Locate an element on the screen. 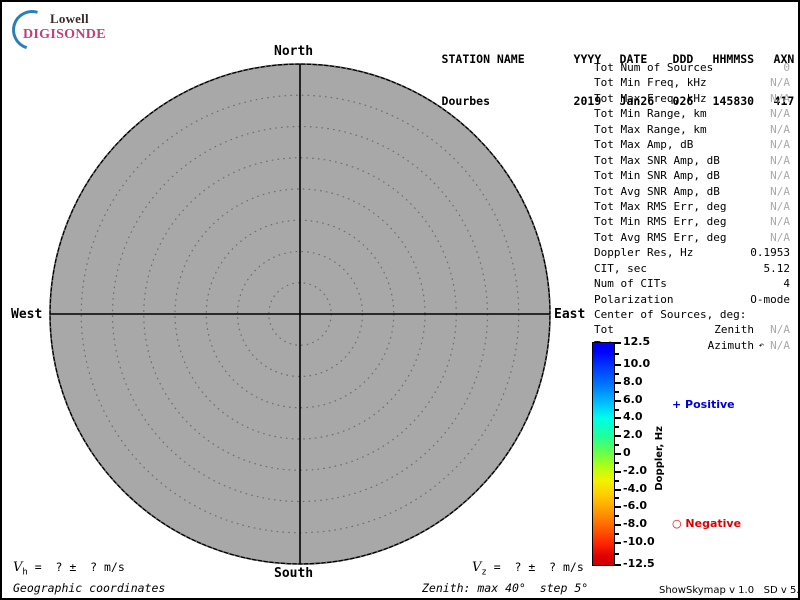  colorbar-tick-label: -8.0 is located at coordinates (635, 524).